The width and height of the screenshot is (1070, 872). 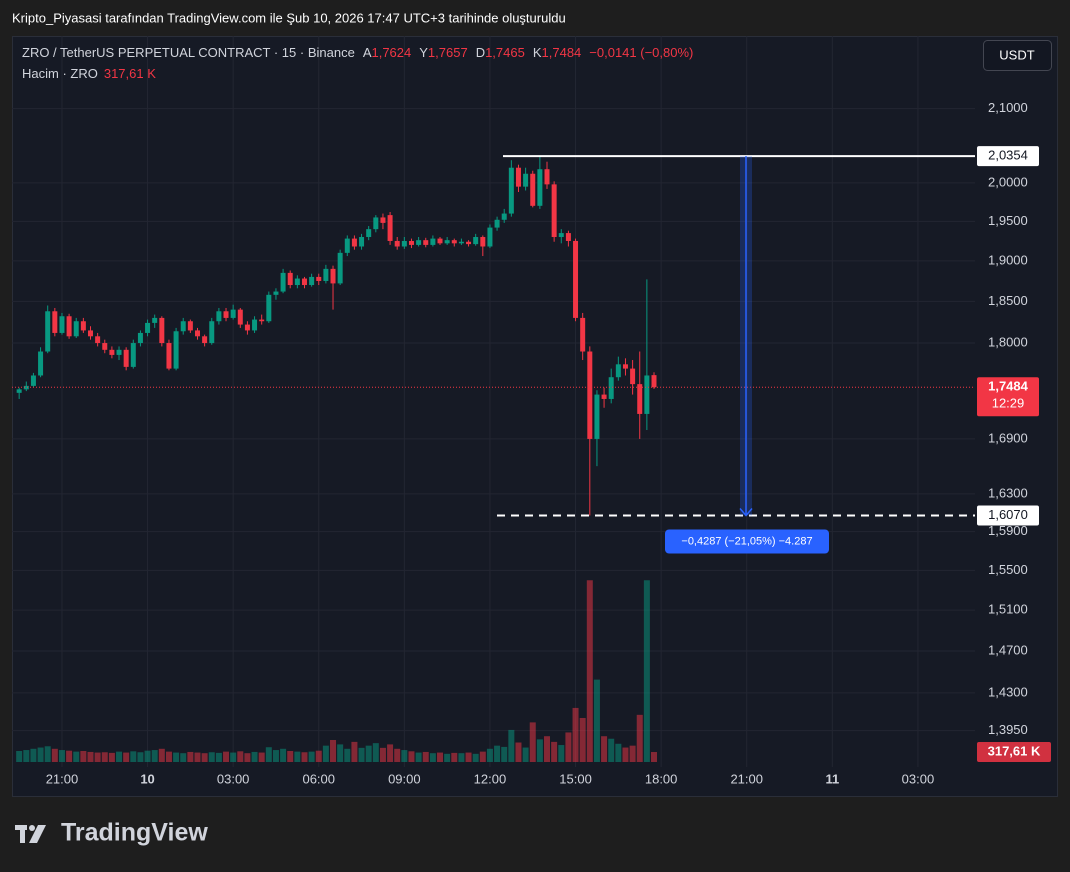 What do you see at coordinates (1008, 649) in the screenshot?
I see `y-tick-label: 1,4700` at bounding box center [1008, 649].